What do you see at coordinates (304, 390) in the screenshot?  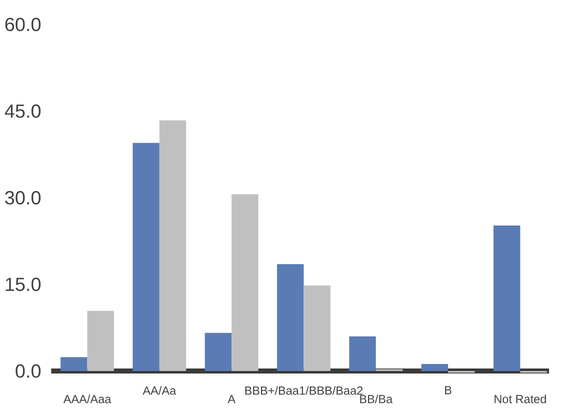 I see `x-tick-label: BBB+/Baa1/BBB/Baa2` at bounding box center [304, 390].